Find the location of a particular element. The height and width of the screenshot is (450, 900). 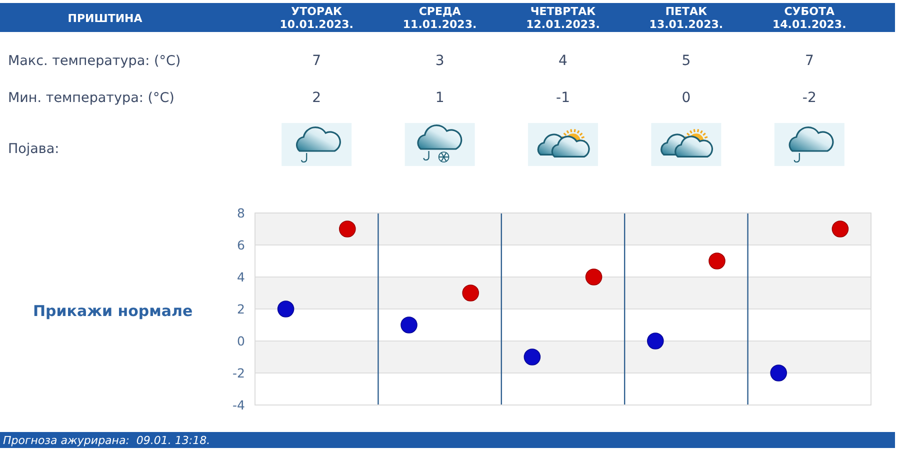

category-label: СУБОТА 14.01.2023. is located at coordinates (809, 18).